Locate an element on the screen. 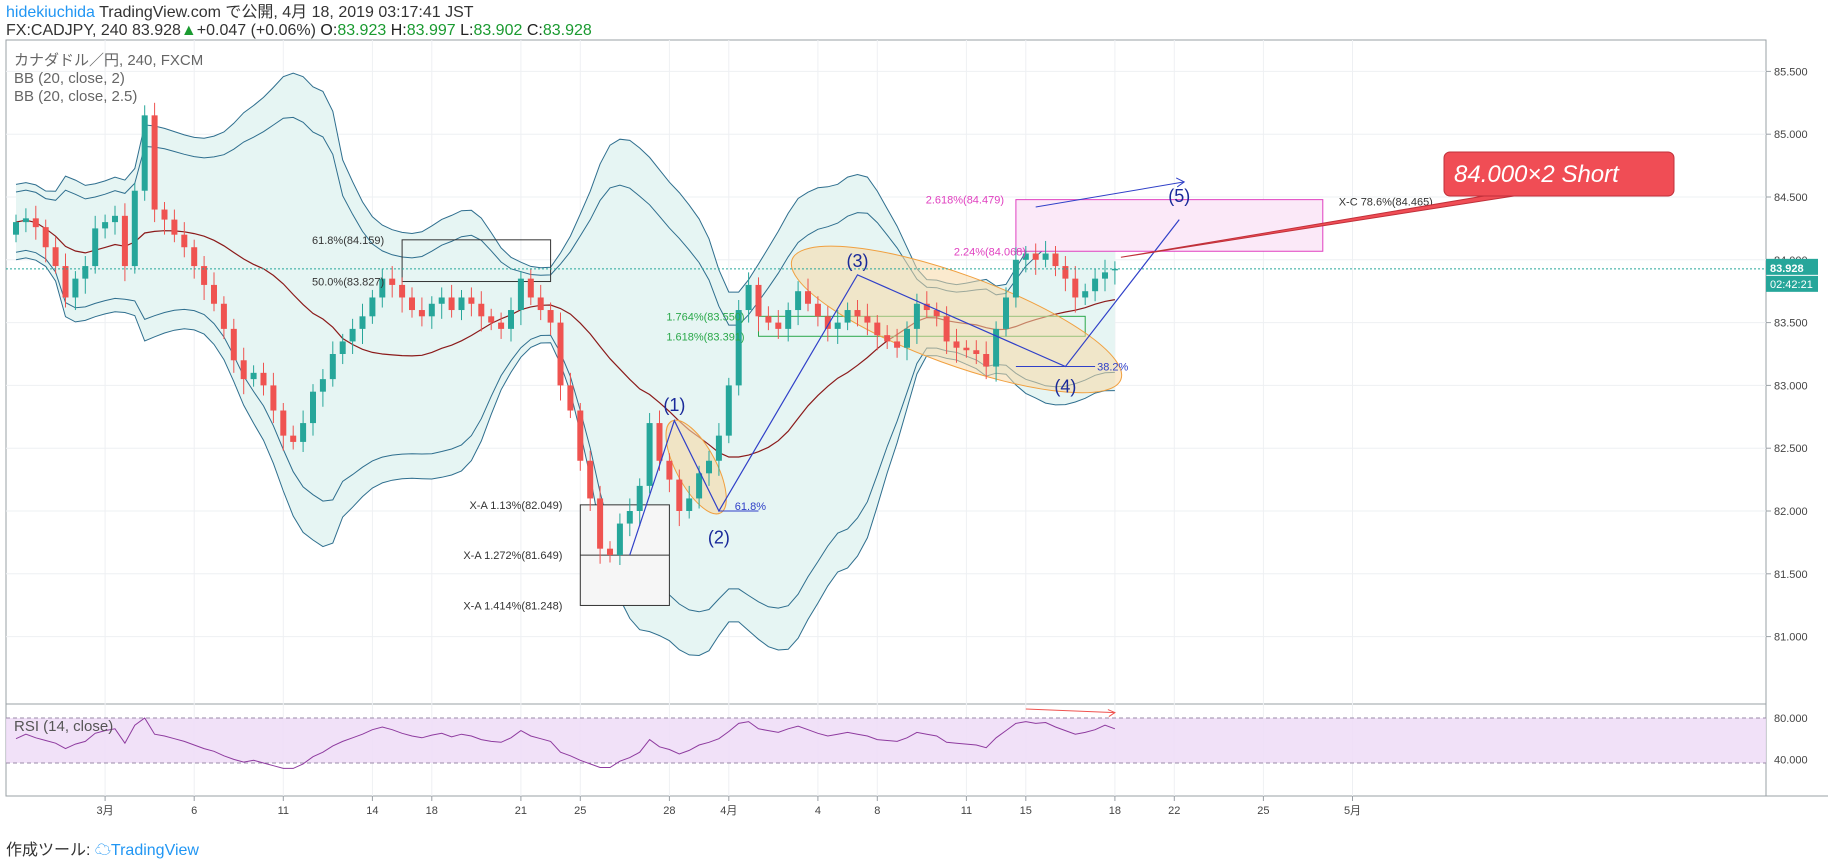 This screenshot has height=863, width=1828. countdown-tag is located at coordinates (1792, 283).